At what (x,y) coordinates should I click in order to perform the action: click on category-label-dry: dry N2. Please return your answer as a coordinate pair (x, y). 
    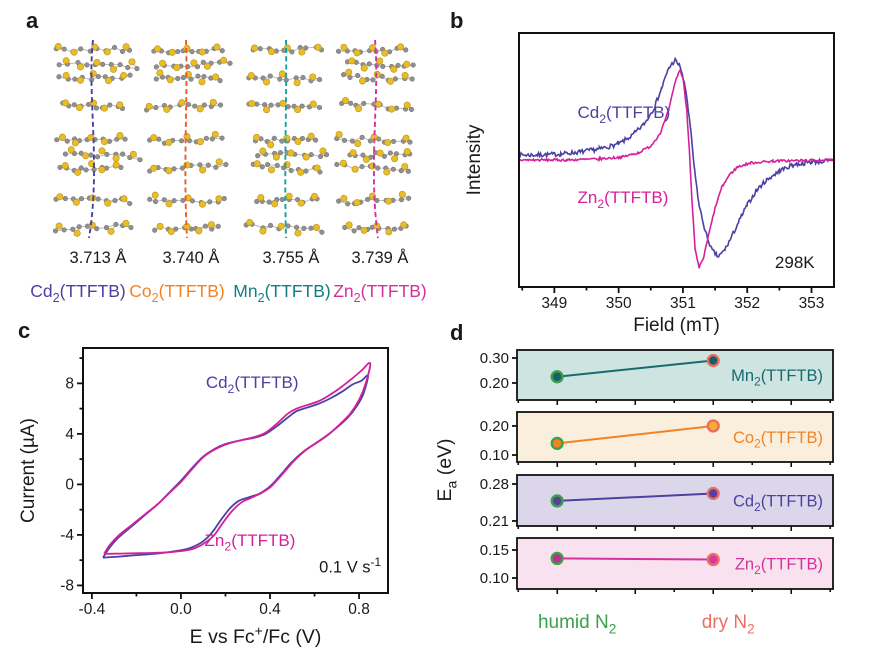
    Looking at the image, I should click on (728, 624).